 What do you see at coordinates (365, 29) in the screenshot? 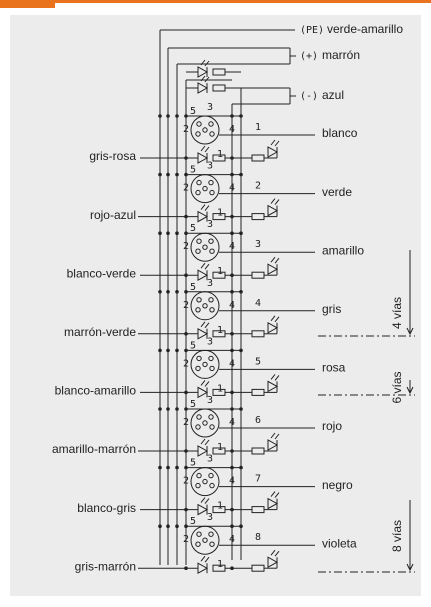
I see `power-name: verde-amarillo` at bounding box center [365, 29].